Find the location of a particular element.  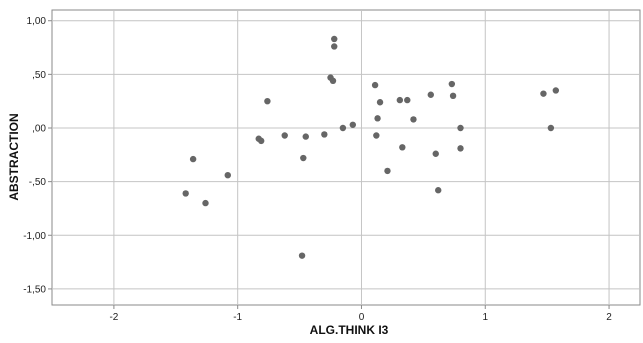

x-tick-label: 1 is located at coordinates (485, 317).